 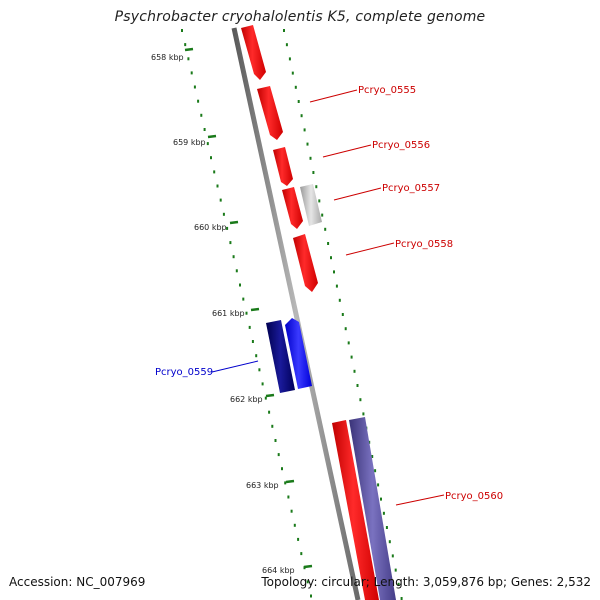 I want to click on tick-label-658: 658 kbp, so click(x=167, y=57).